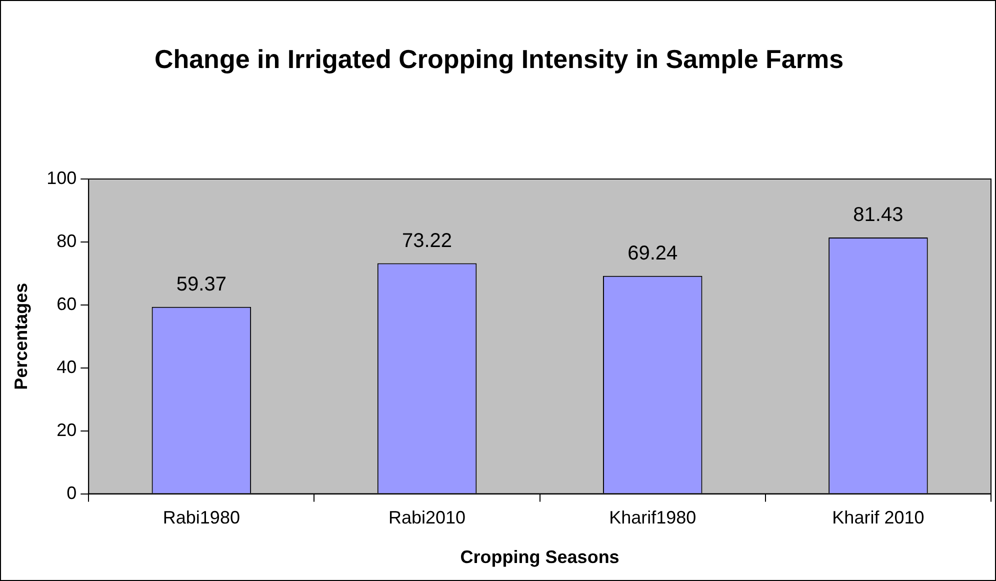 The width and height of the screenshot is (996, 581). Describe the element at coordinates (427, 241) in the screenshot. I see `data-label: 73.22` at that location.